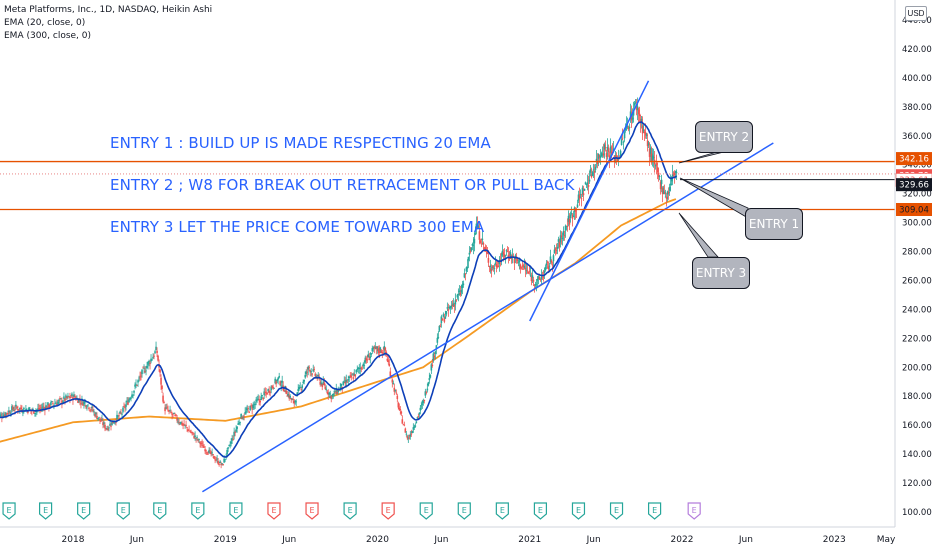 The width and height of the screenshot is (932, 550). What do you see at coordinates (913, 275) in the screenshot?
I see `price-axis` at bounding box center [913, 275].